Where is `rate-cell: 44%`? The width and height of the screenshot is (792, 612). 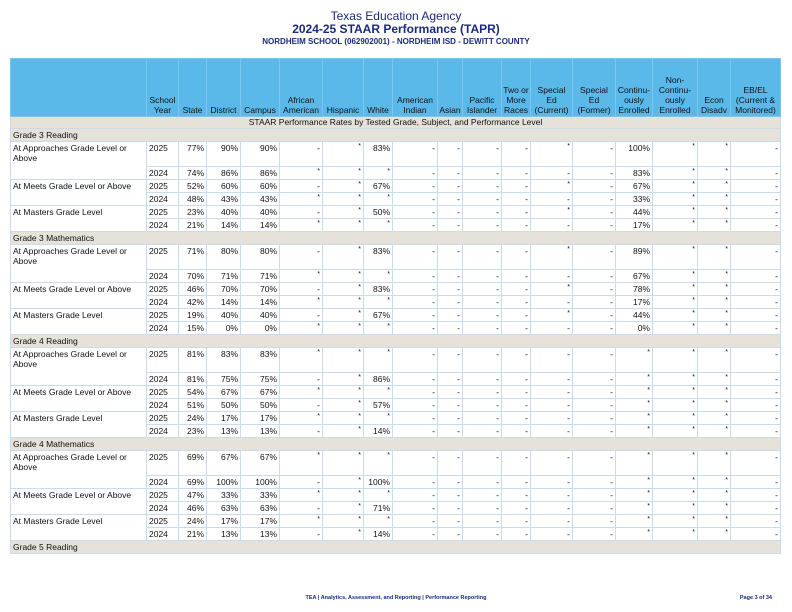 rate-cell: 44% is located at coordinates (634, 315).